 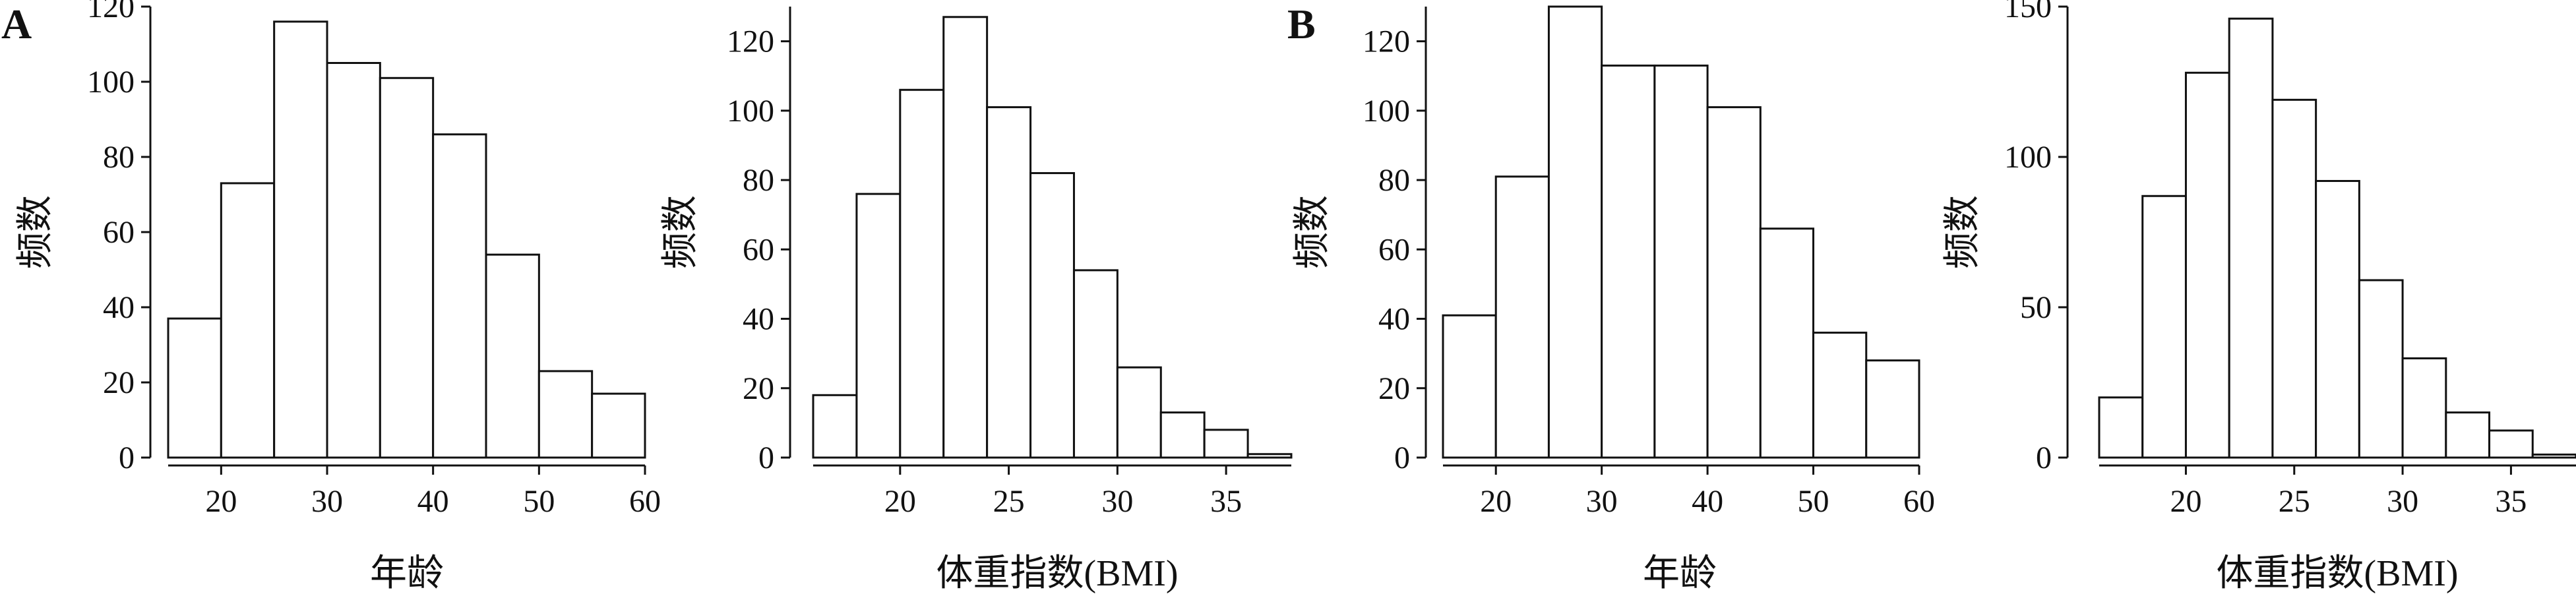 I want to click on panel-letter-b: B, so click(x=1301, y=24).